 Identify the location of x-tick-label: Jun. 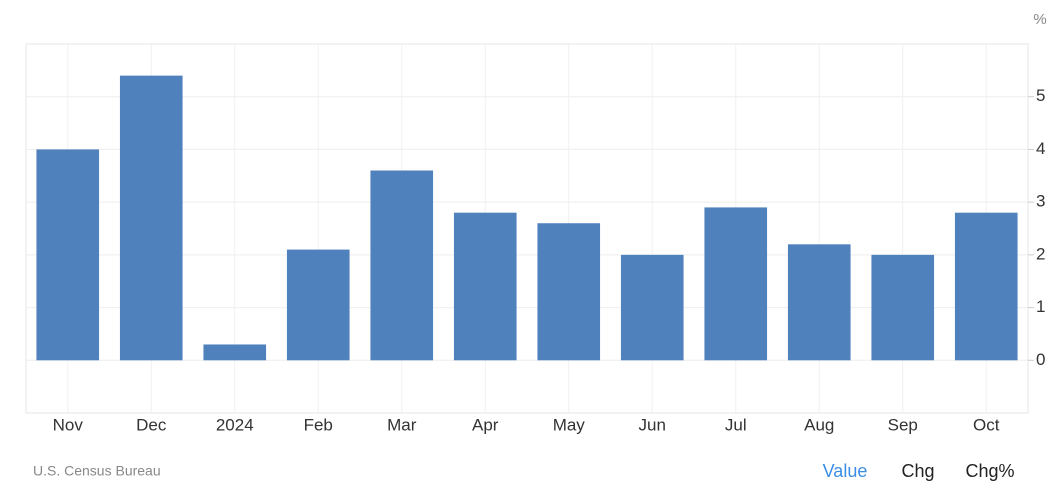
(652, 424).